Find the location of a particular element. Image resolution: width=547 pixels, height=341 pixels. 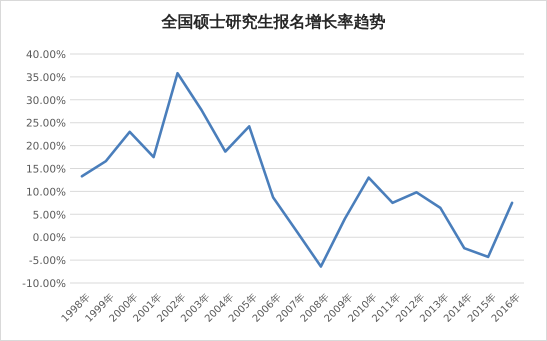

y-tick-label: 30.00% is located at coordinates (46, 100).